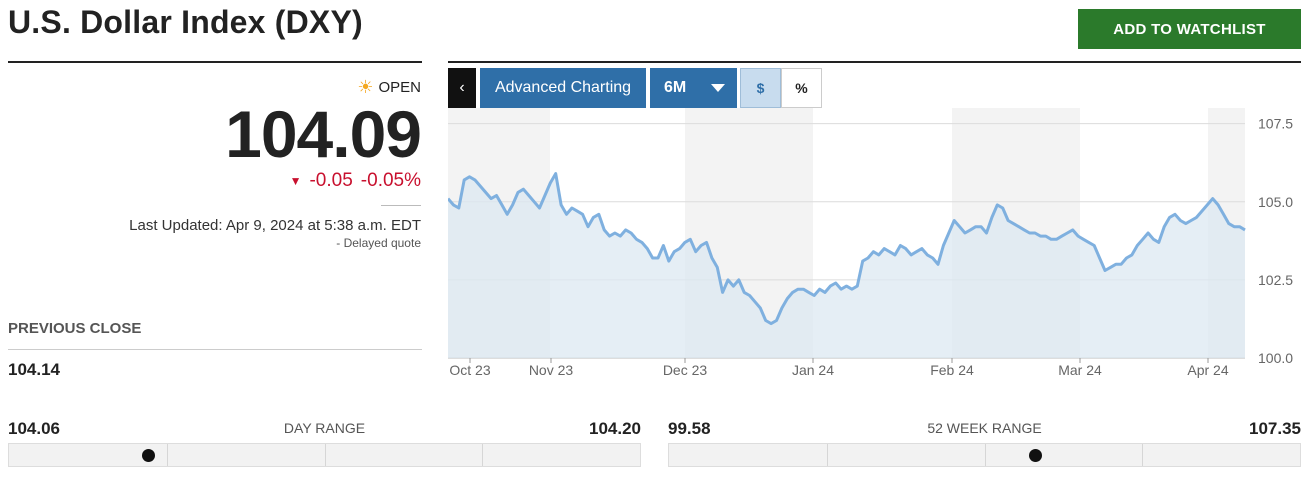 Image resolution: width=1306 pixels, height=478 pixels. Describe the element at coordinates (295, 181) in the screenshot. I see `down-arrow-icon: ▼` at that location.